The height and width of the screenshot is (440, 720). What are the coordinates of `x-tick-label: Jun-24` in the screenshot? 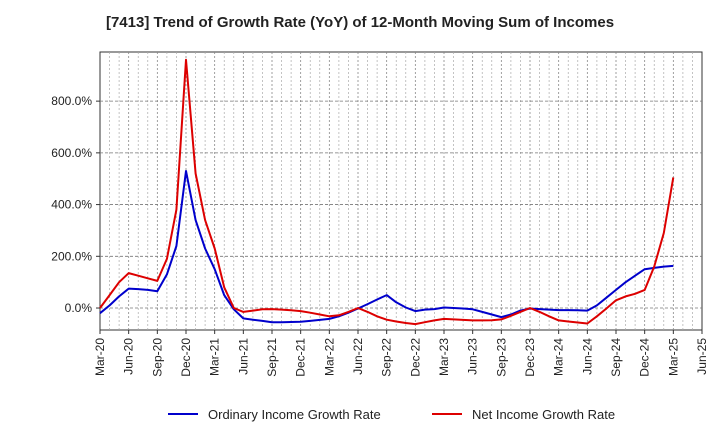 It's located at (587, 356).